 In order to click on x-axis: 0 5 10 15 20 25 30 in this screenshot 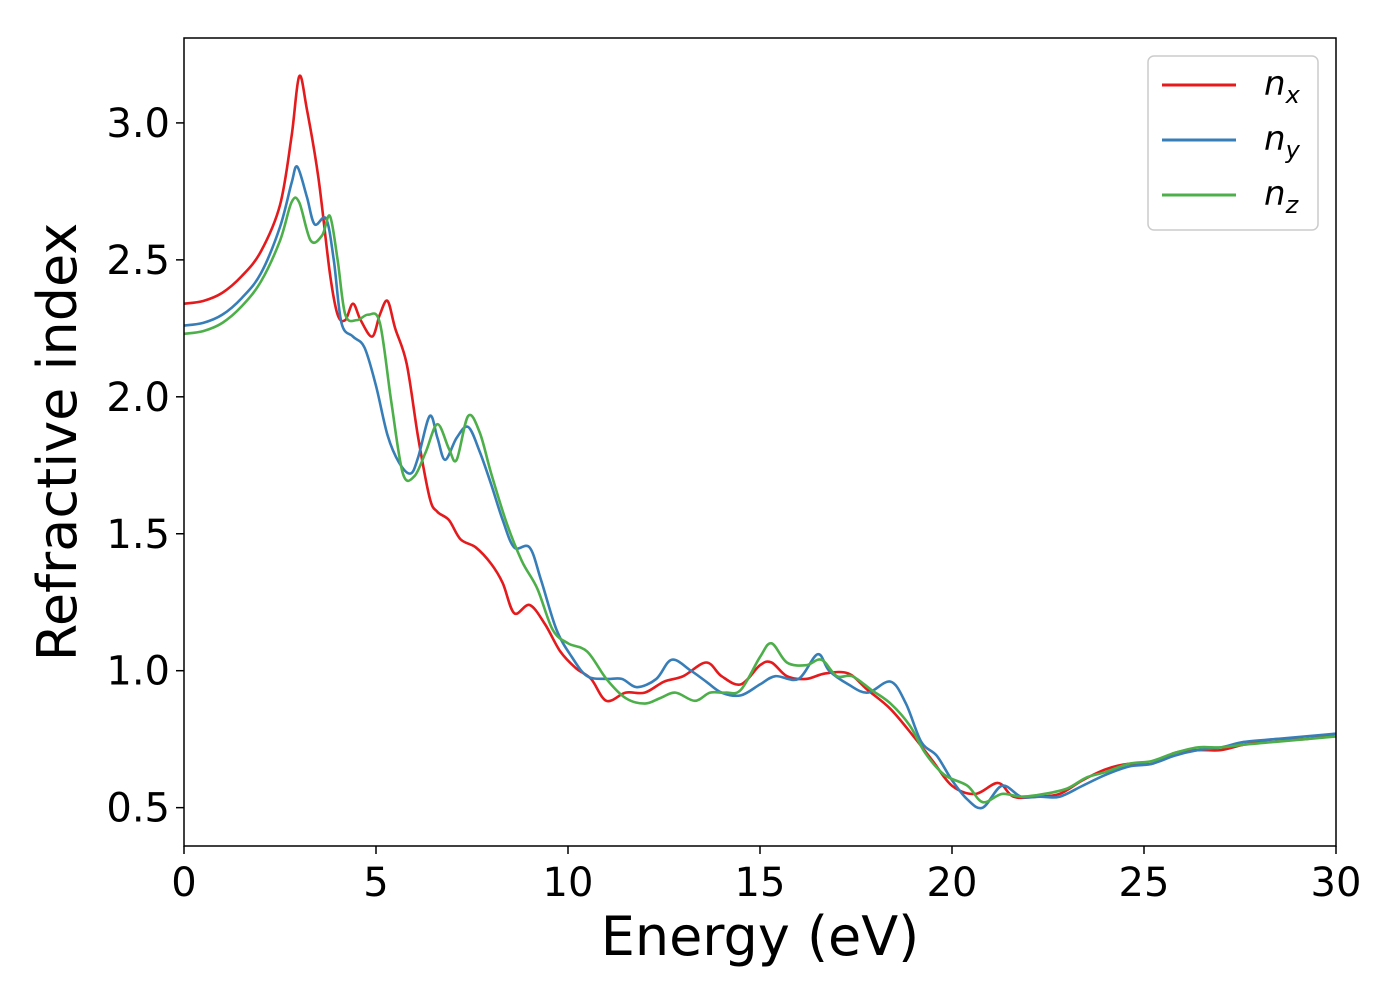, I will do `click(766, 876)`.